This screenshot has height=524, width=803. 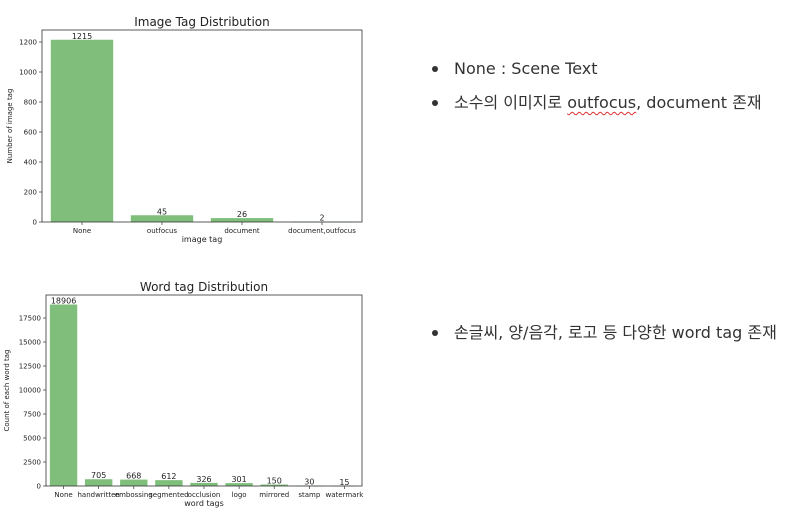 What do you see at coordinates (133, 476) in the screenshot?
I see `data-label: 668` at bounding box center [133, 476].